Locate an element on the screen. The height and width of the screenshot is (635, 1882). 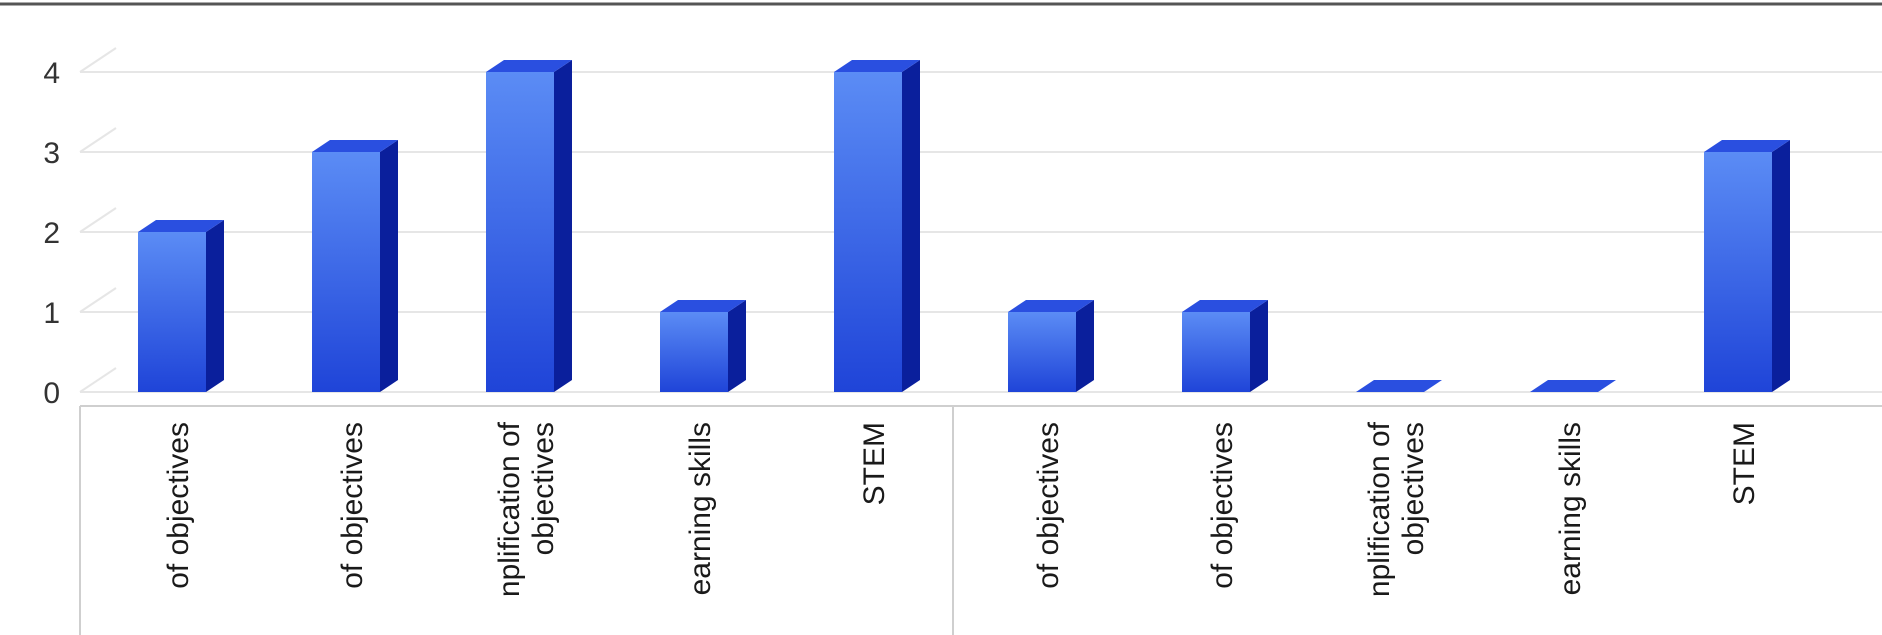
y-tick-label: 4 is located at coordinates (51, 73).